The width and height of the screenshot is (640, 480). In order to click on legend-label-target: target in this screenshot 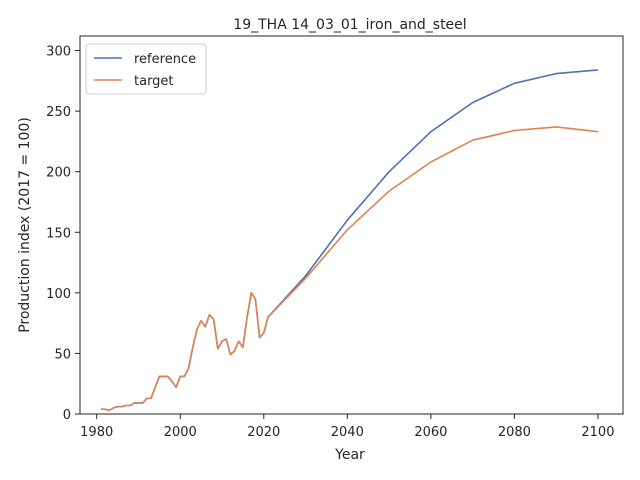, I will do `click(154, 81)`.